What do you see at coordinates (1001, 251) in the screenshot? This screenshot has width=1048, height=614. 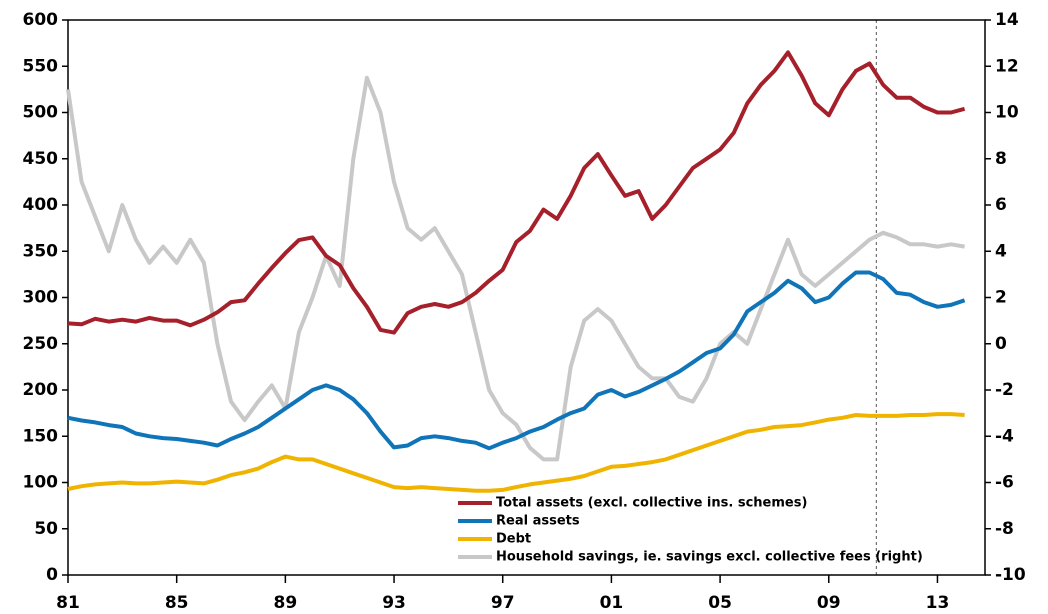 I see `y2-tick-label: 4` at bounding box center [1001, 251].